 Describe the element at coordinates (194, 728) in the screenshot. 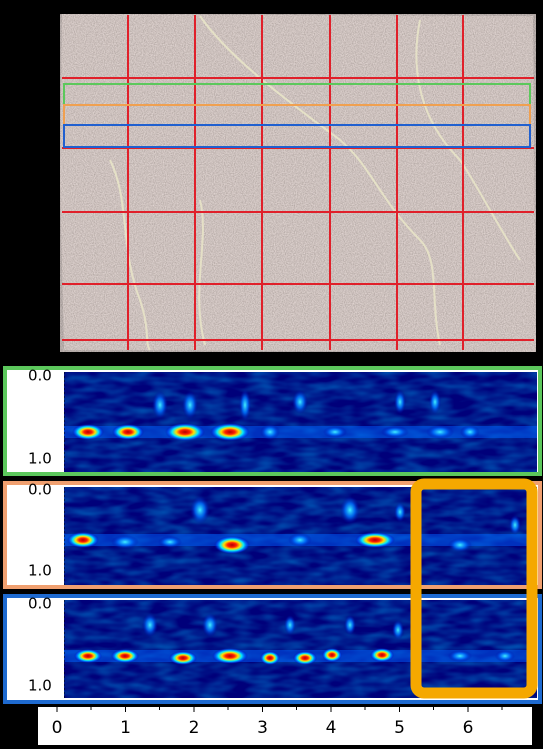

I see `x-tick-label: 2` at that location.